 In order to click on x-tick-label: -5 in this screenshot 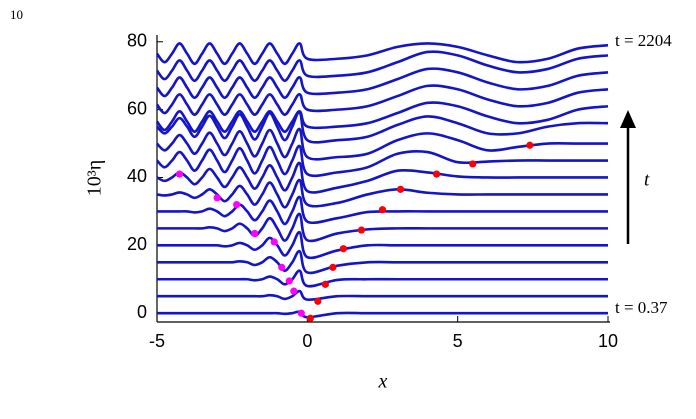, I will do `click(157, 341)`.